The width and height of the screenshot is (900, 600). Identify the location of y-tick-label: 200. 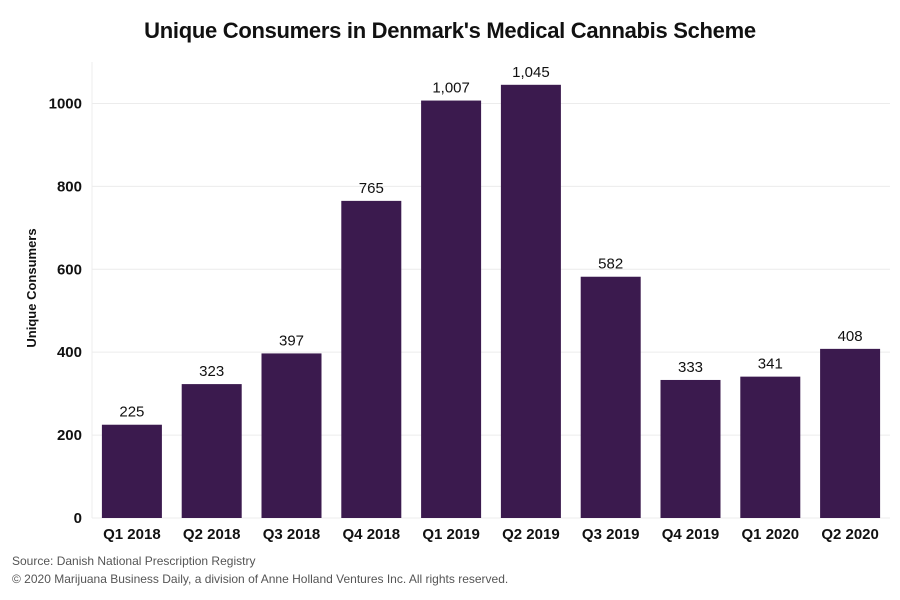
(69, 435).